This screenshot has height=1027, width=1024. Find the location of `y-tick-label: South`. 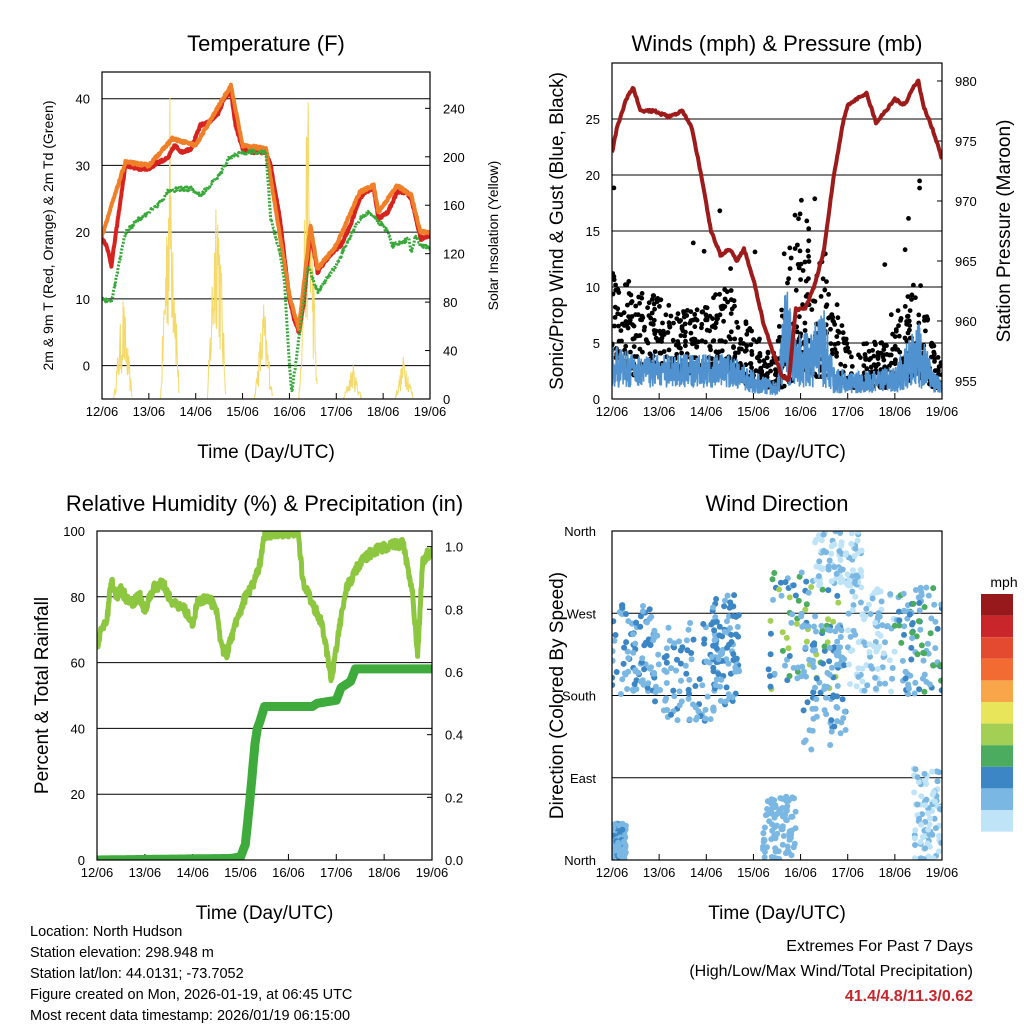

y-tick-label: South is located at coordinates (579, 696).